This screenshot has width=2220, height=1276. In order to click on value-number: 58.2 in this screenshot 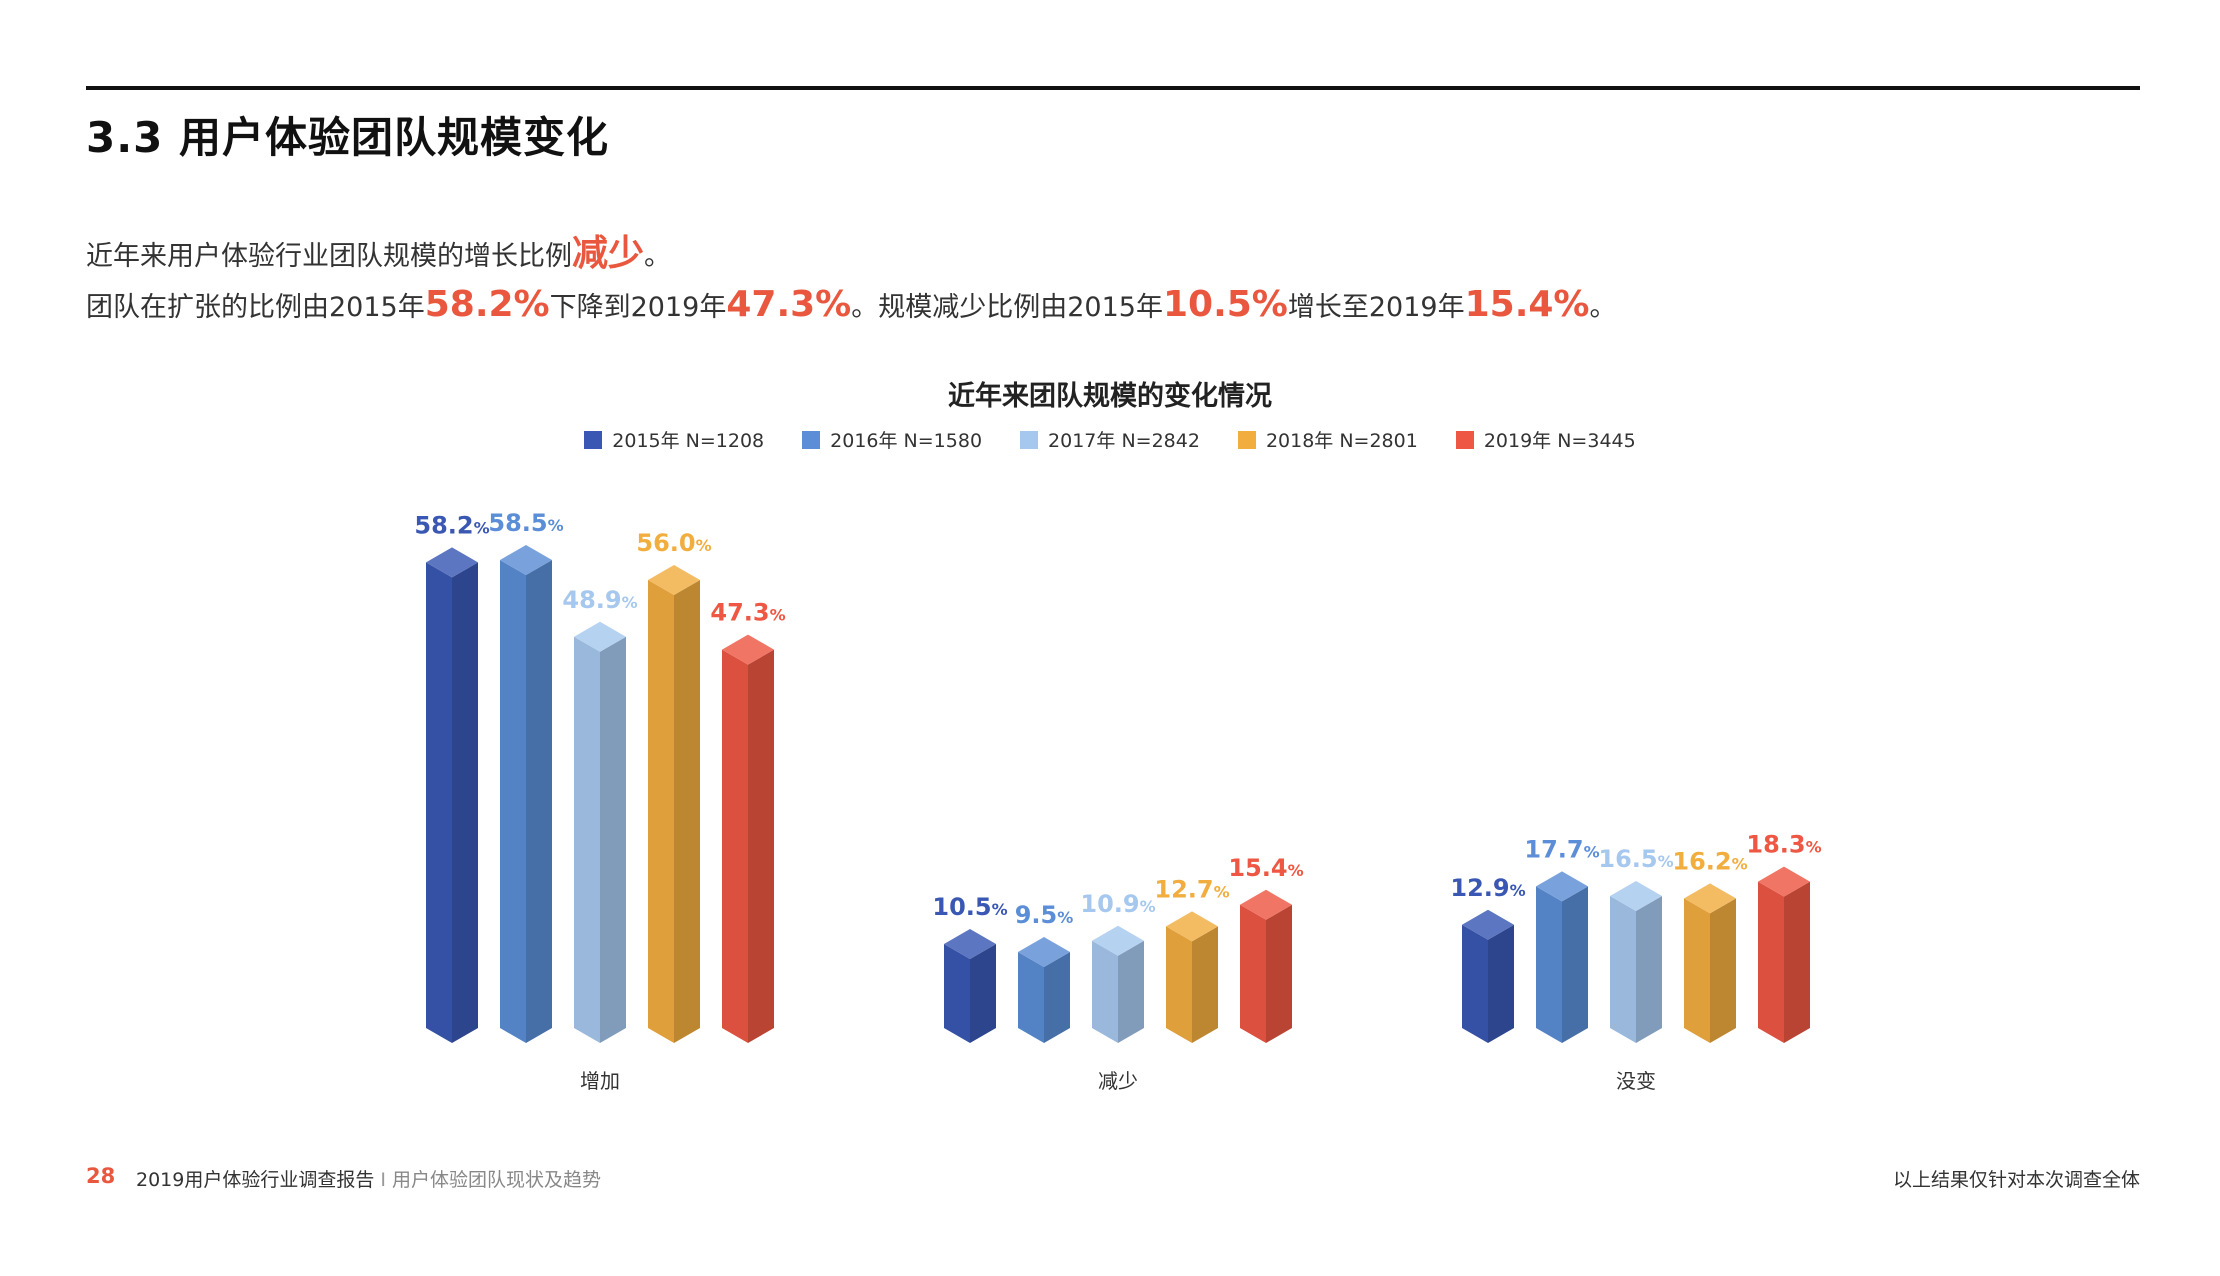, I will do `click(443, 525)`.